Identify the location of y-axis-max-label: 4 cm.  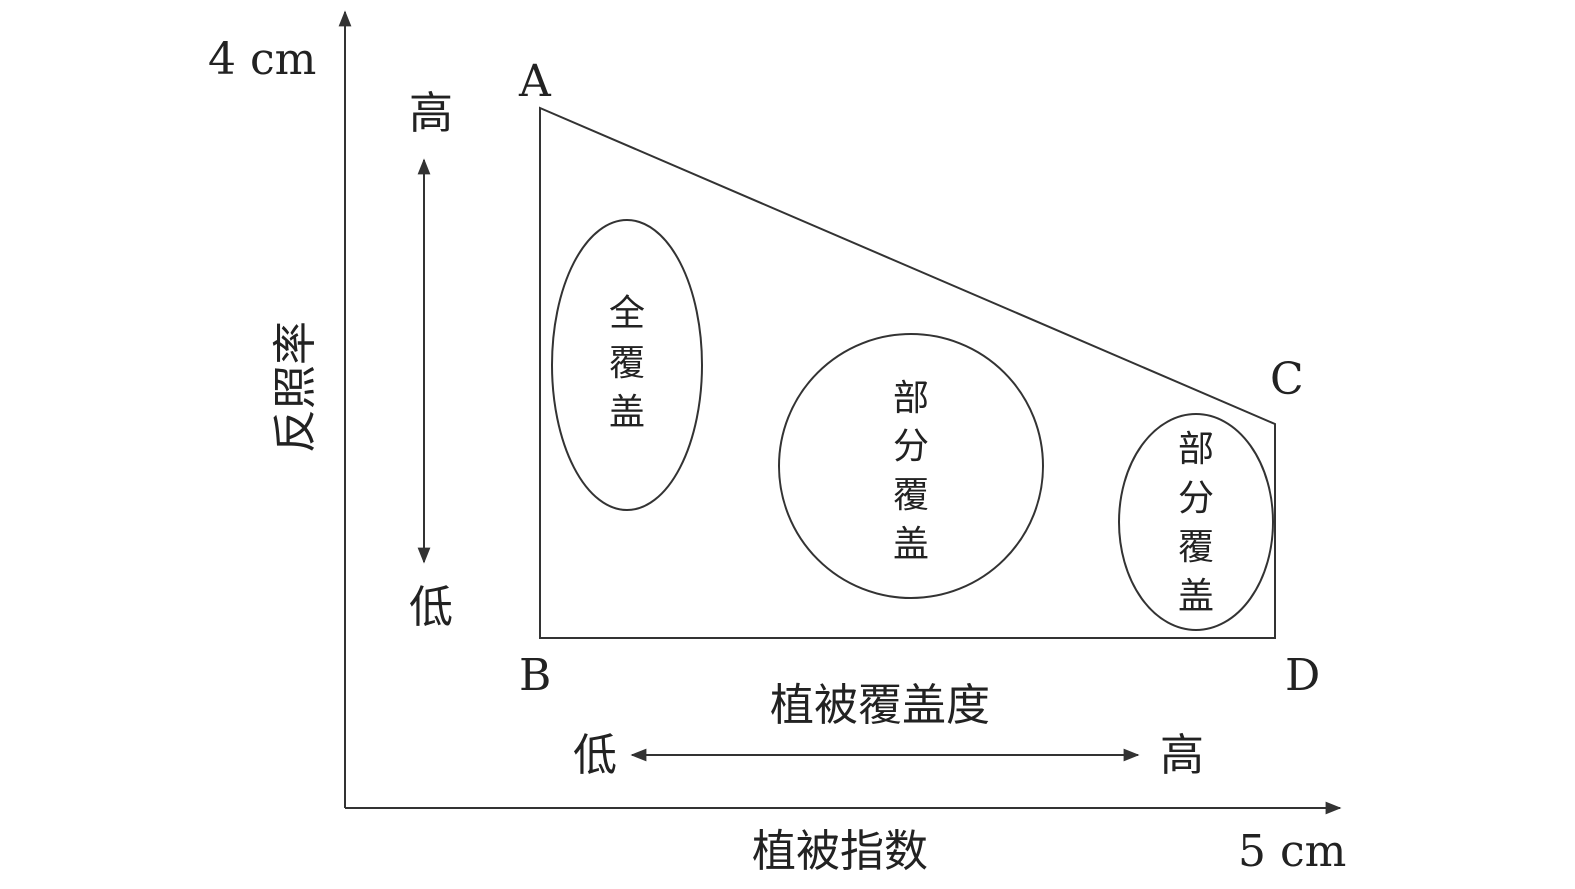
(262, 59).